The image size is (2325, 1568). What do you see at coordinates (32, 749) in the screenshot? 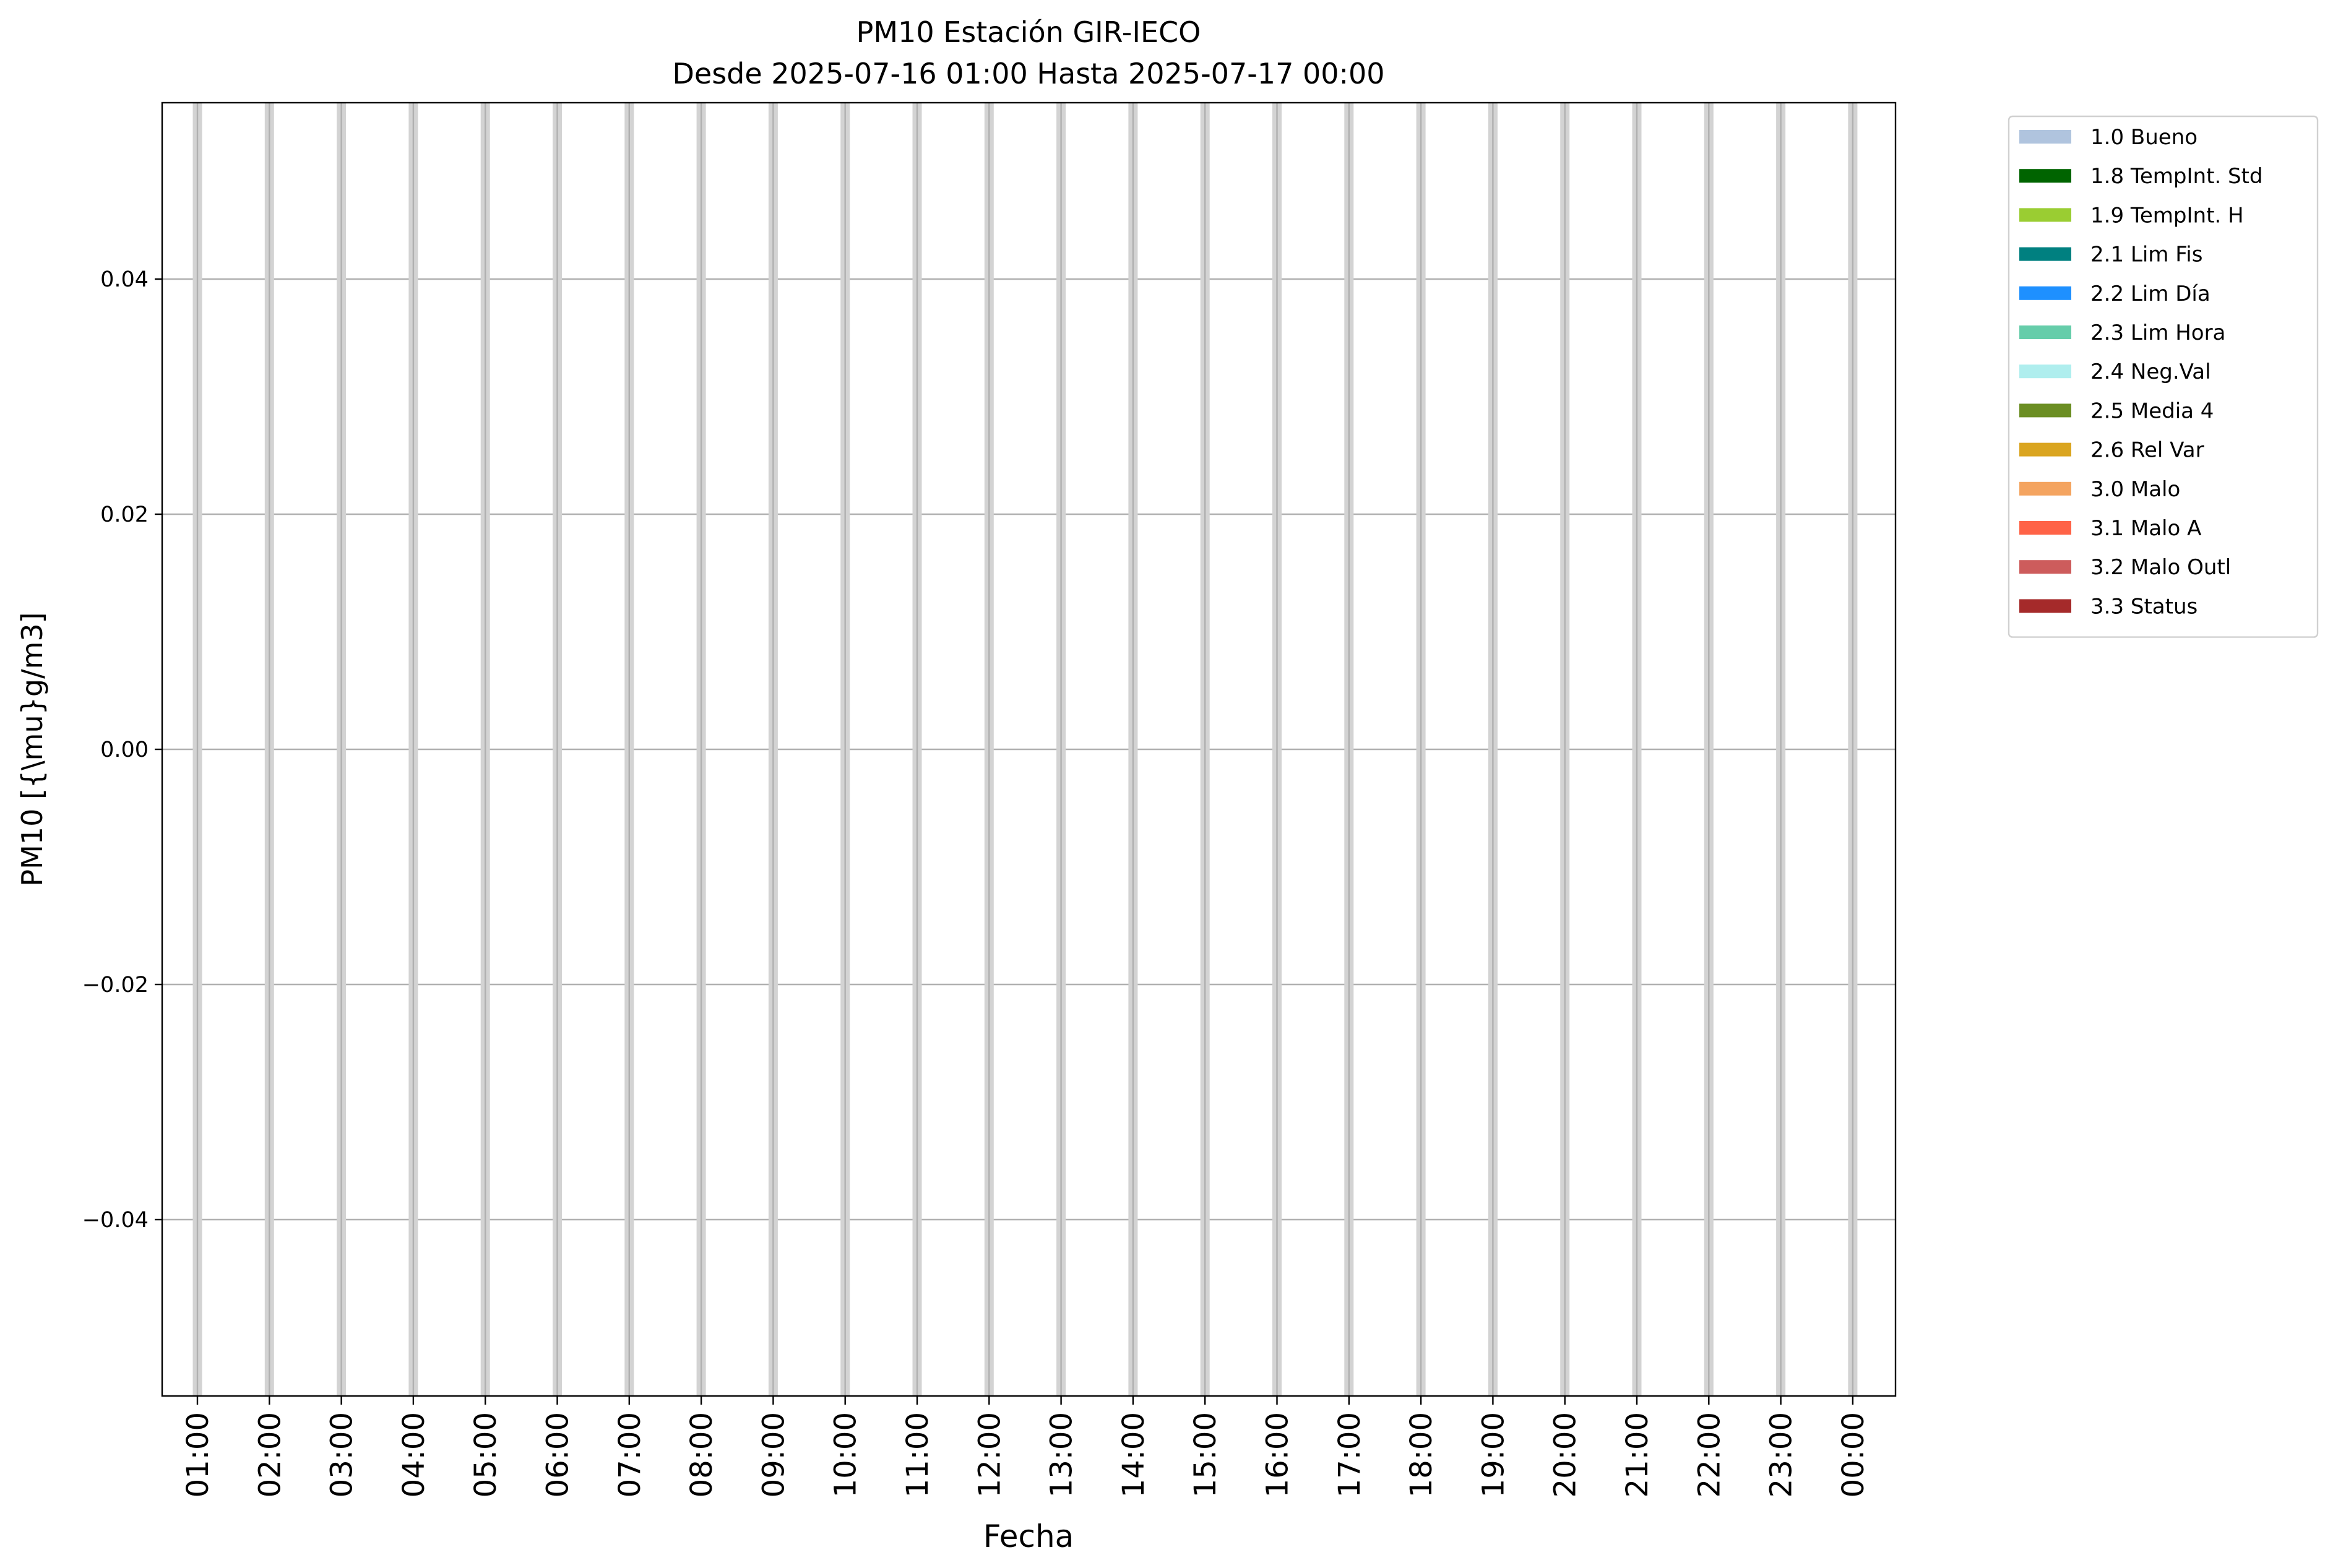
I see `y-axis-label: PM10 [{\mu}g/m3]` at bounding box center [32, 749].